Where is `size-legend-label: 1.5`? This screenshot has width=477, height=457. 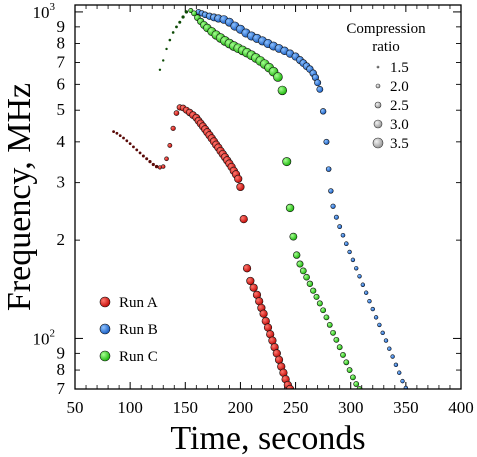
size-legend-label: 1.5 is located at coordinates (399, 68).